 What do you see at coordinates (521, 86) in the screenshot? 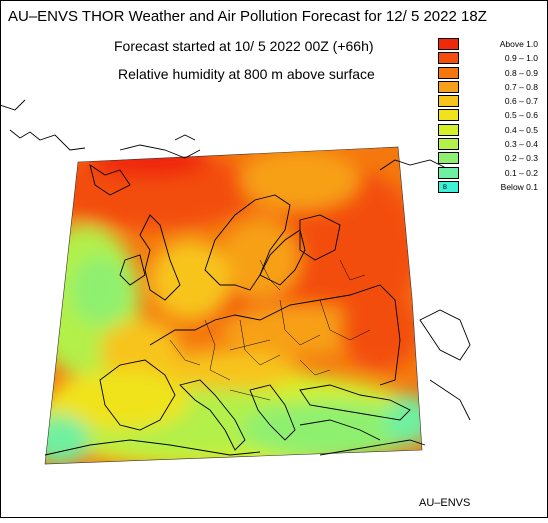
I see `legend-label: 0.7 – 0.8` at bounding box center [521, 86].